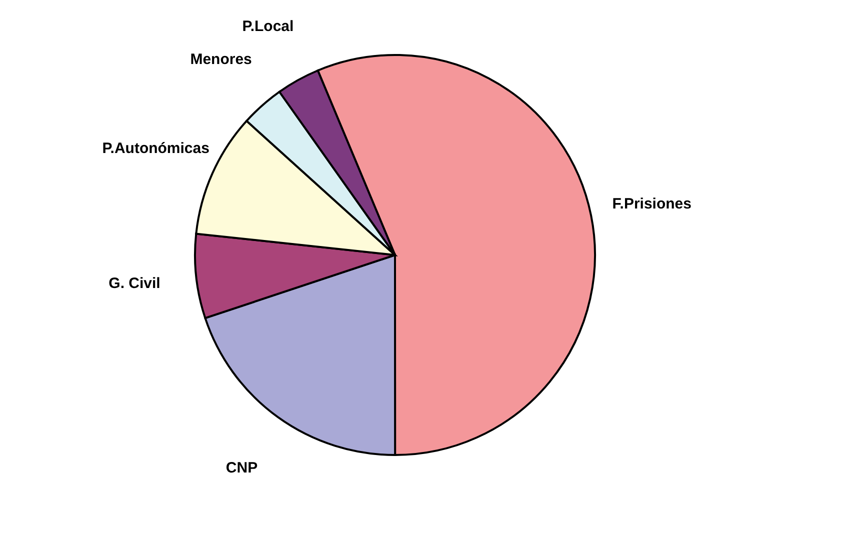 The height and width of the screenshot is (548, 841). Describe the element at coordinates (156, 149) in the screenshot. I see `slice-label: P.Autonómicas` at that location.